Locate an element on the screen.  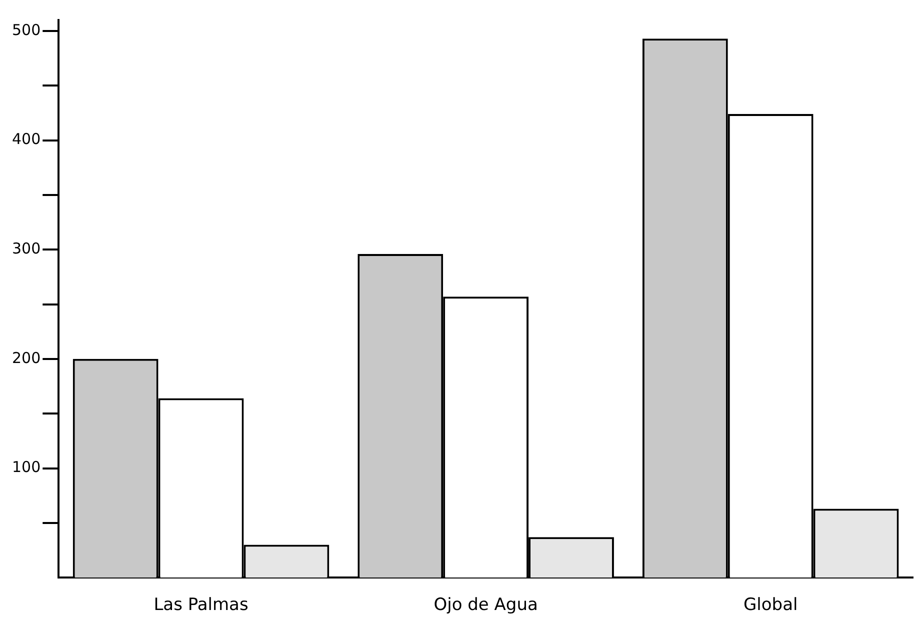
x-tick-label: Las Palmas is located at coordinates (201, 605).